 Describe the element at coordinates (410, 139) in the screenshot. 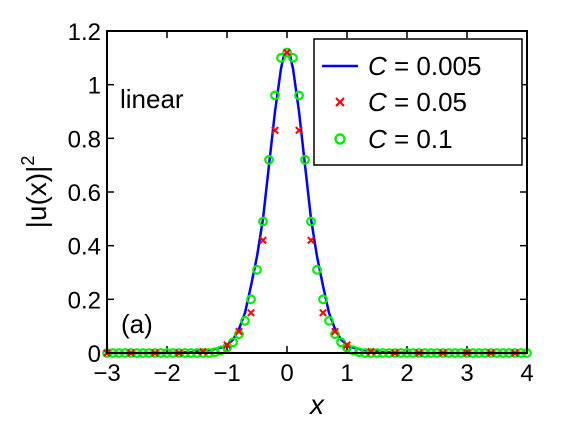

I see `legend-label: C = 0.1` at that location.